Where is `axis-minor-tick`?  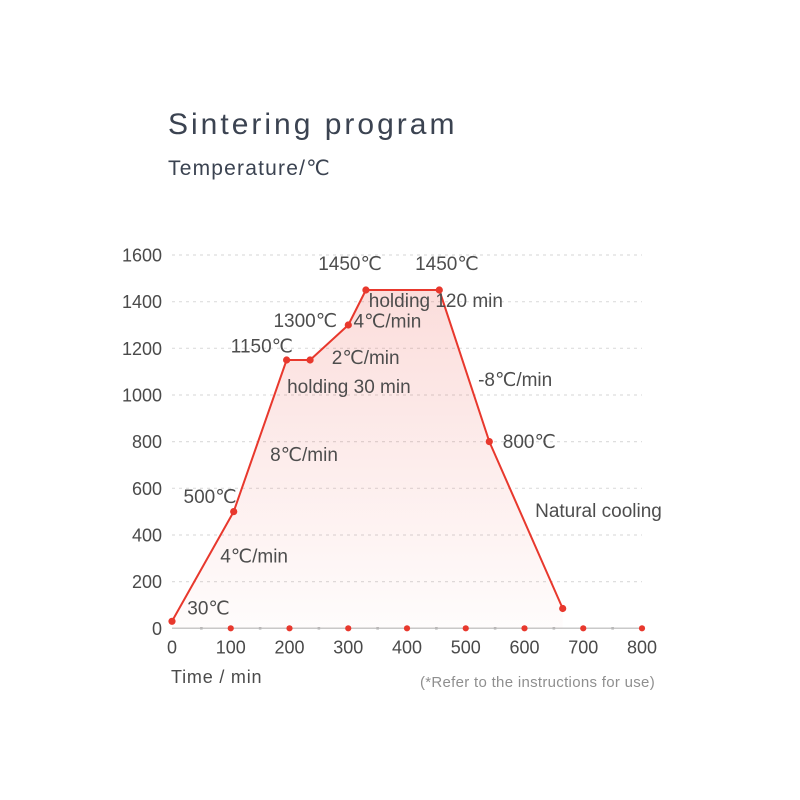 axis-minor-tick is located at coordinates (612, 628).